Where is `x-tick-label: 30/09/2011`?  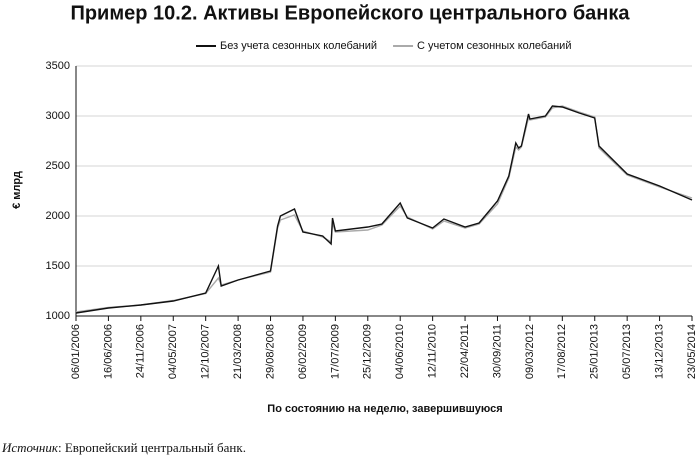 x-tick-label: 30/09/2011 is located at coordinates (497, 351).